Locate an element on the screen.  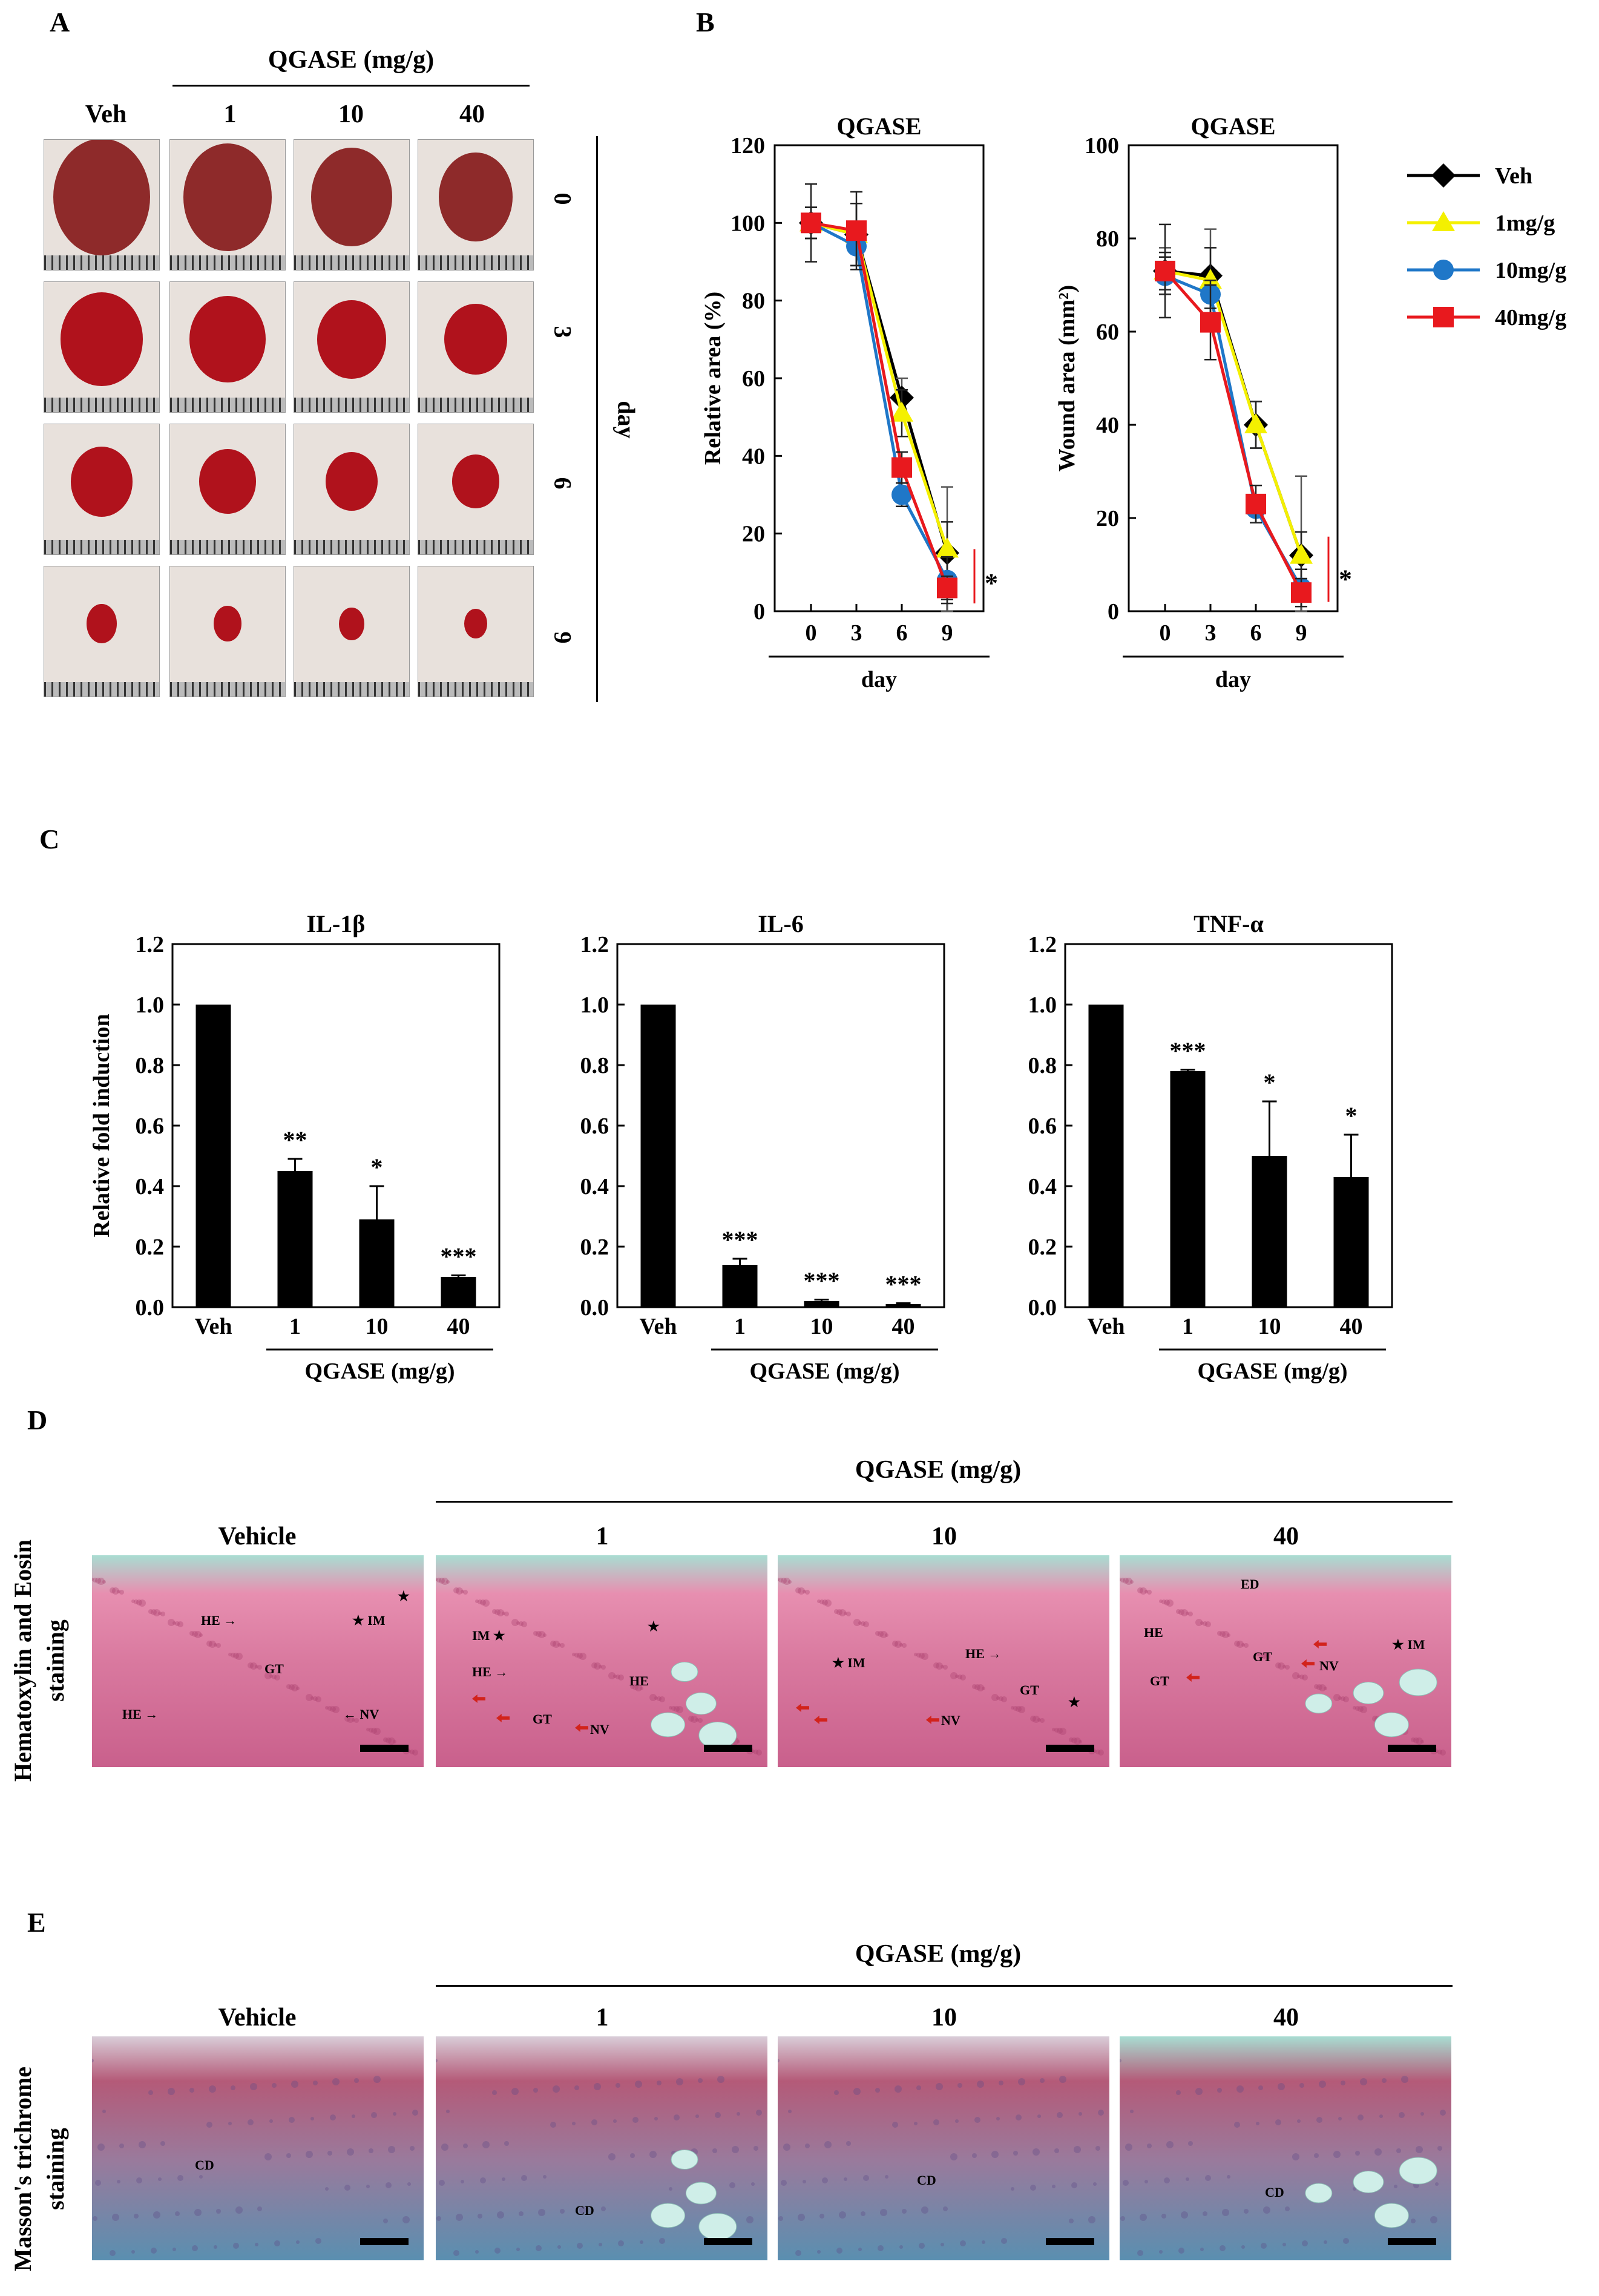
gt-label: GT is located at coordinates (1029, 1689).